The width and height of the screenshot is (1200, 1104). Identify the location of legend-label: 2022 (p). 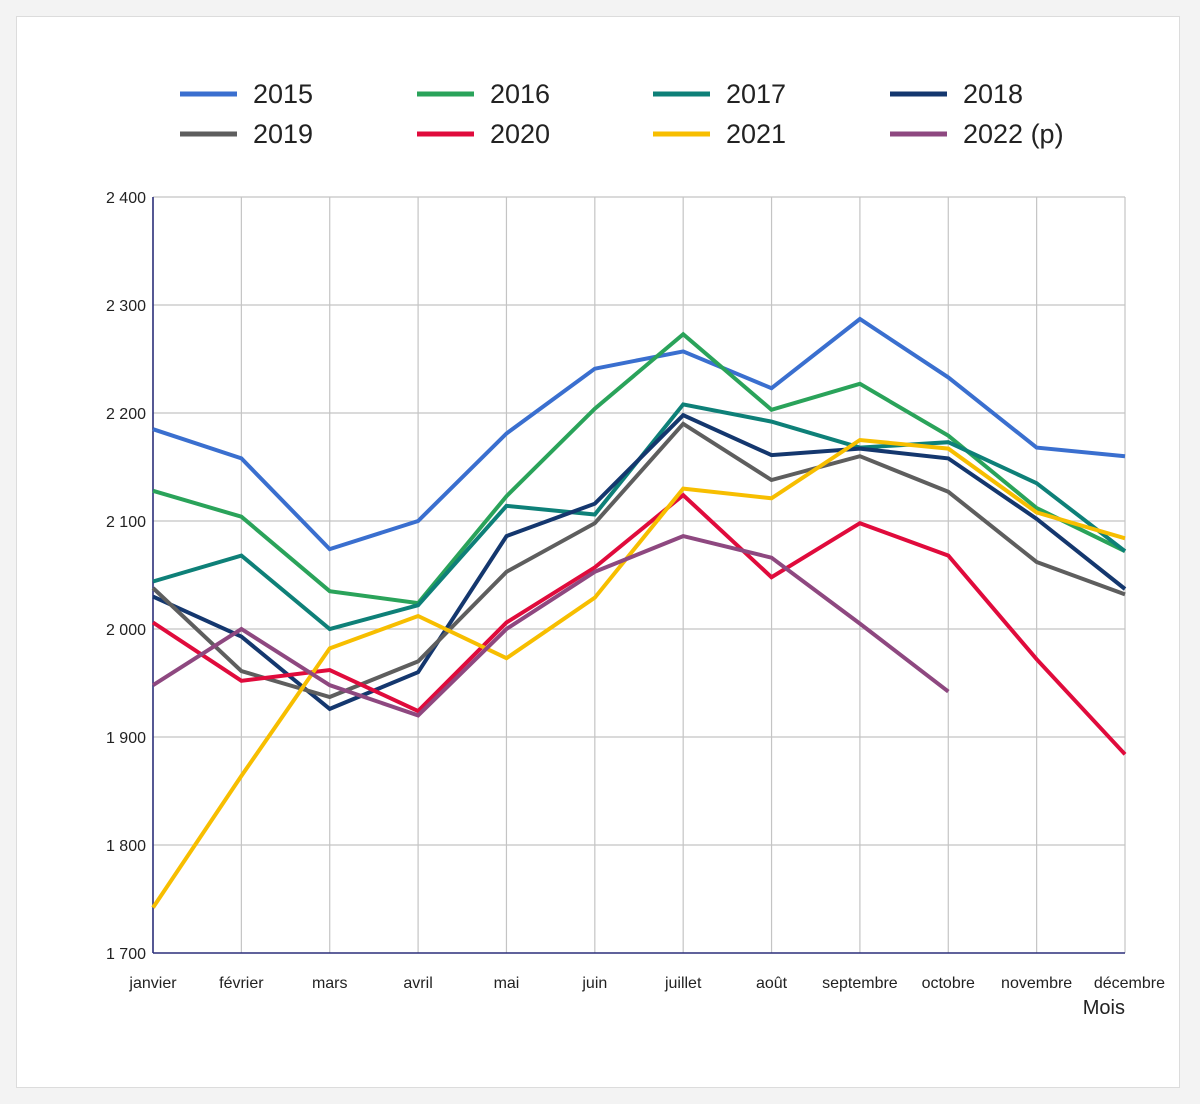
(1013, 134).